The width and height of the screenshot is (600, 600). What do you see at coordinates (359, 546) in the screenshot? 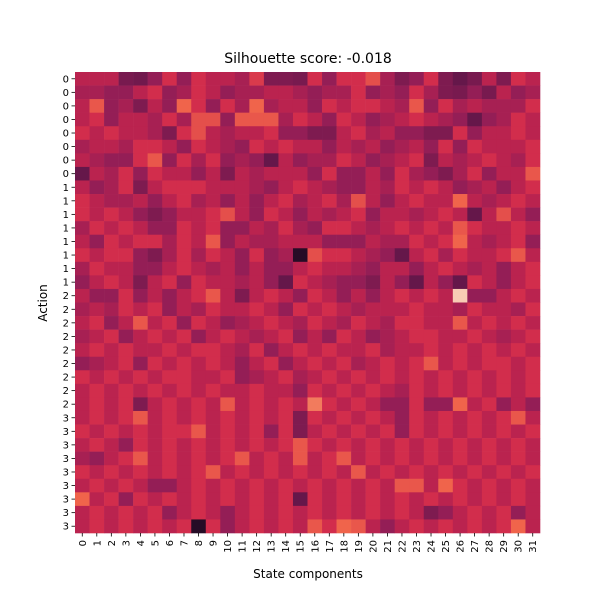
I see `x-tick-label: 19` at bounding box center [359, 546].